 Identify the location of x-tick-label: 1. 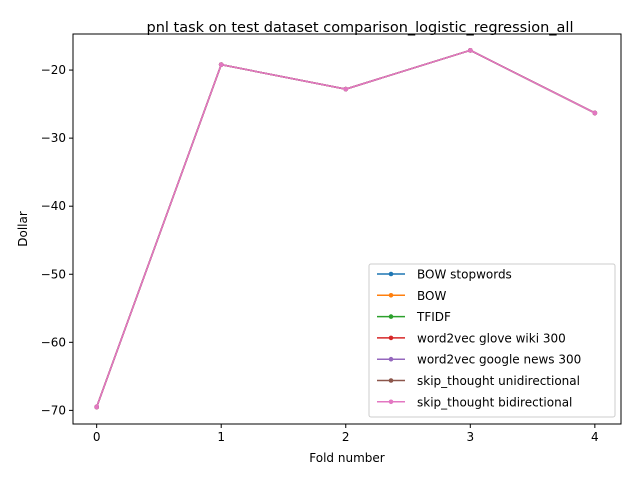
(221, 437).